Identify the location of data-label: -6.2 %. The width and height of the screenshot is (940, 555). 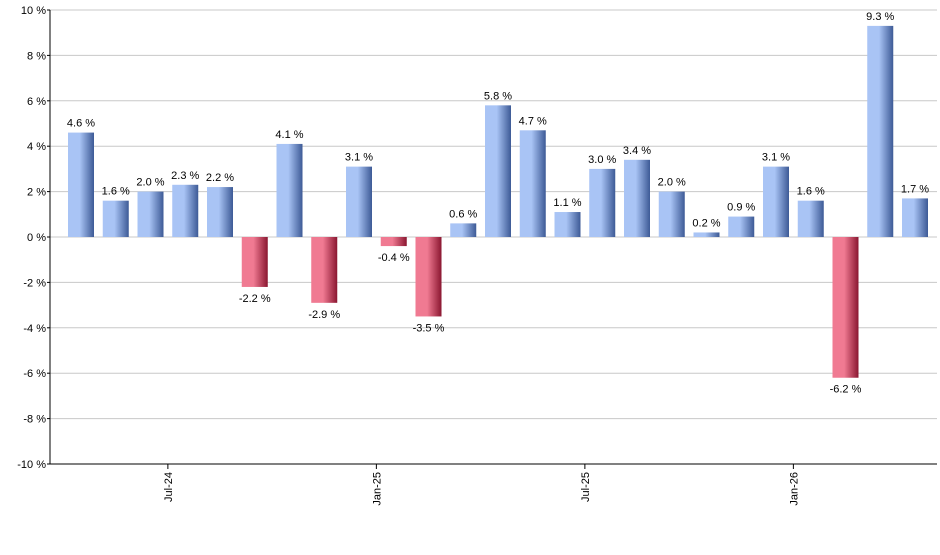
(846, 390).